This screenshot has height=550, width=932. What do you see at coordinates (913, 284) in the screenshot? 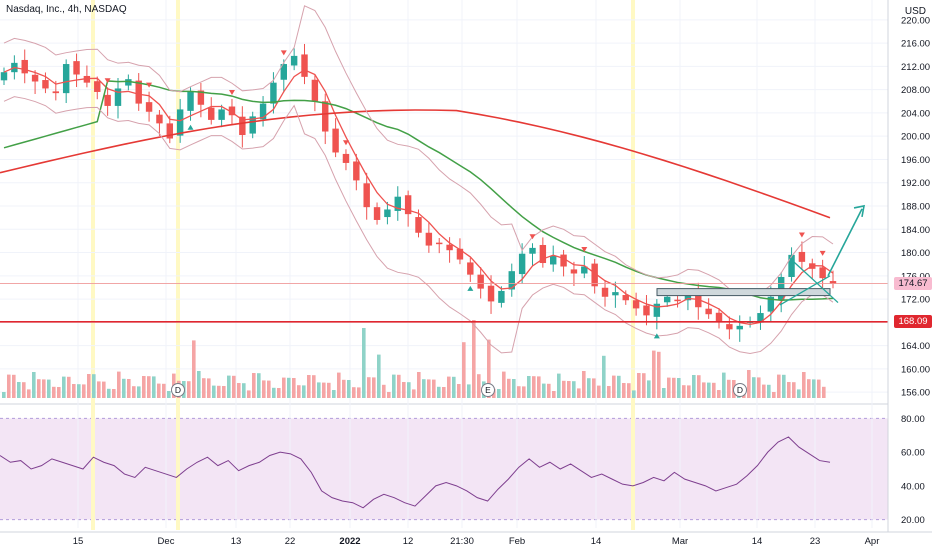
I see `last-price-tag: 174.67` at bounding box center [913, 284].